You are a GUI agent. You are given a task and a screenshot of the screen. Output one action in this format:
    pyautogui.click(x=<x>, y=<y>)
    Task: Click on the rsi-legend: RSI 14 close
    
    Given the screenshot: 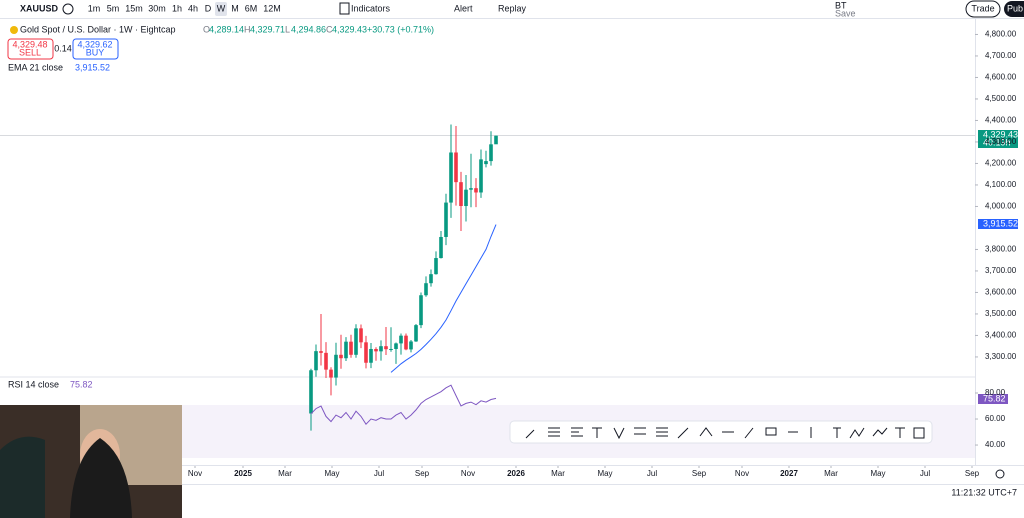 What is the action you would take?
    pyautogui.click(x=33, y=384)
    